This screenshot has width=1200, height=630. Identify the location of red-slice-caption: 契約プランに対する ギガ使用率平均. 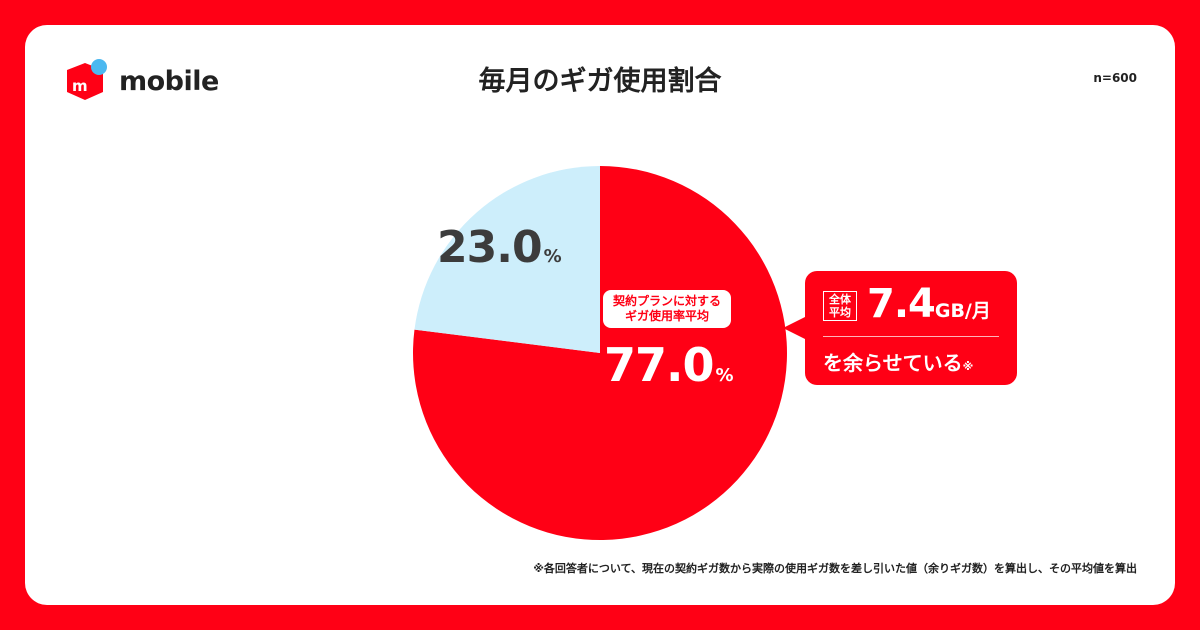
(667, 309).